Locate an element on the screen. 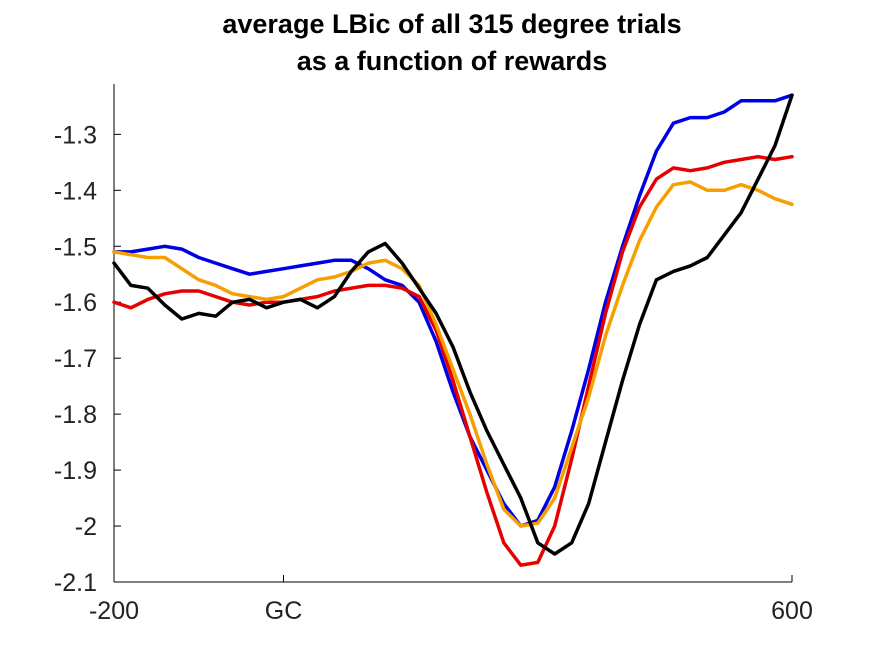  y-tick-label: -1.4 is located at coordinates (75, 191).